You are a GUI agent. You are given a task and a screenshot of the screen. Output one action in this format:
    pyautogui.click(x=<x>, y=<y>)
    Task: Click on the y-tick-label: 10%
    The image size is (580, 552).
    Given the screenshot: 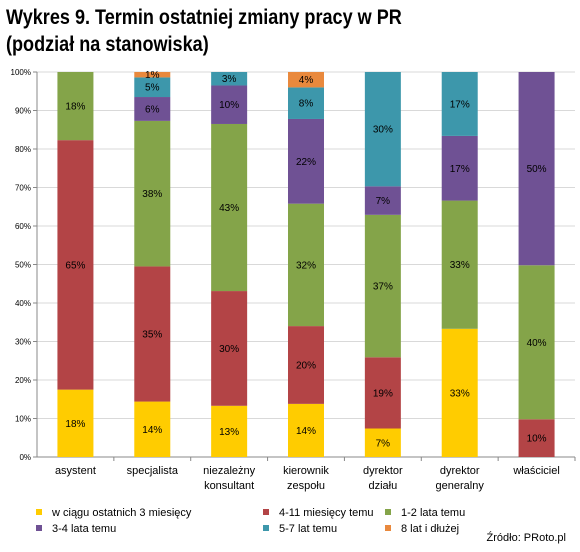 What is the action you would take?
    pyautogui.click(x=23, y=419)
    